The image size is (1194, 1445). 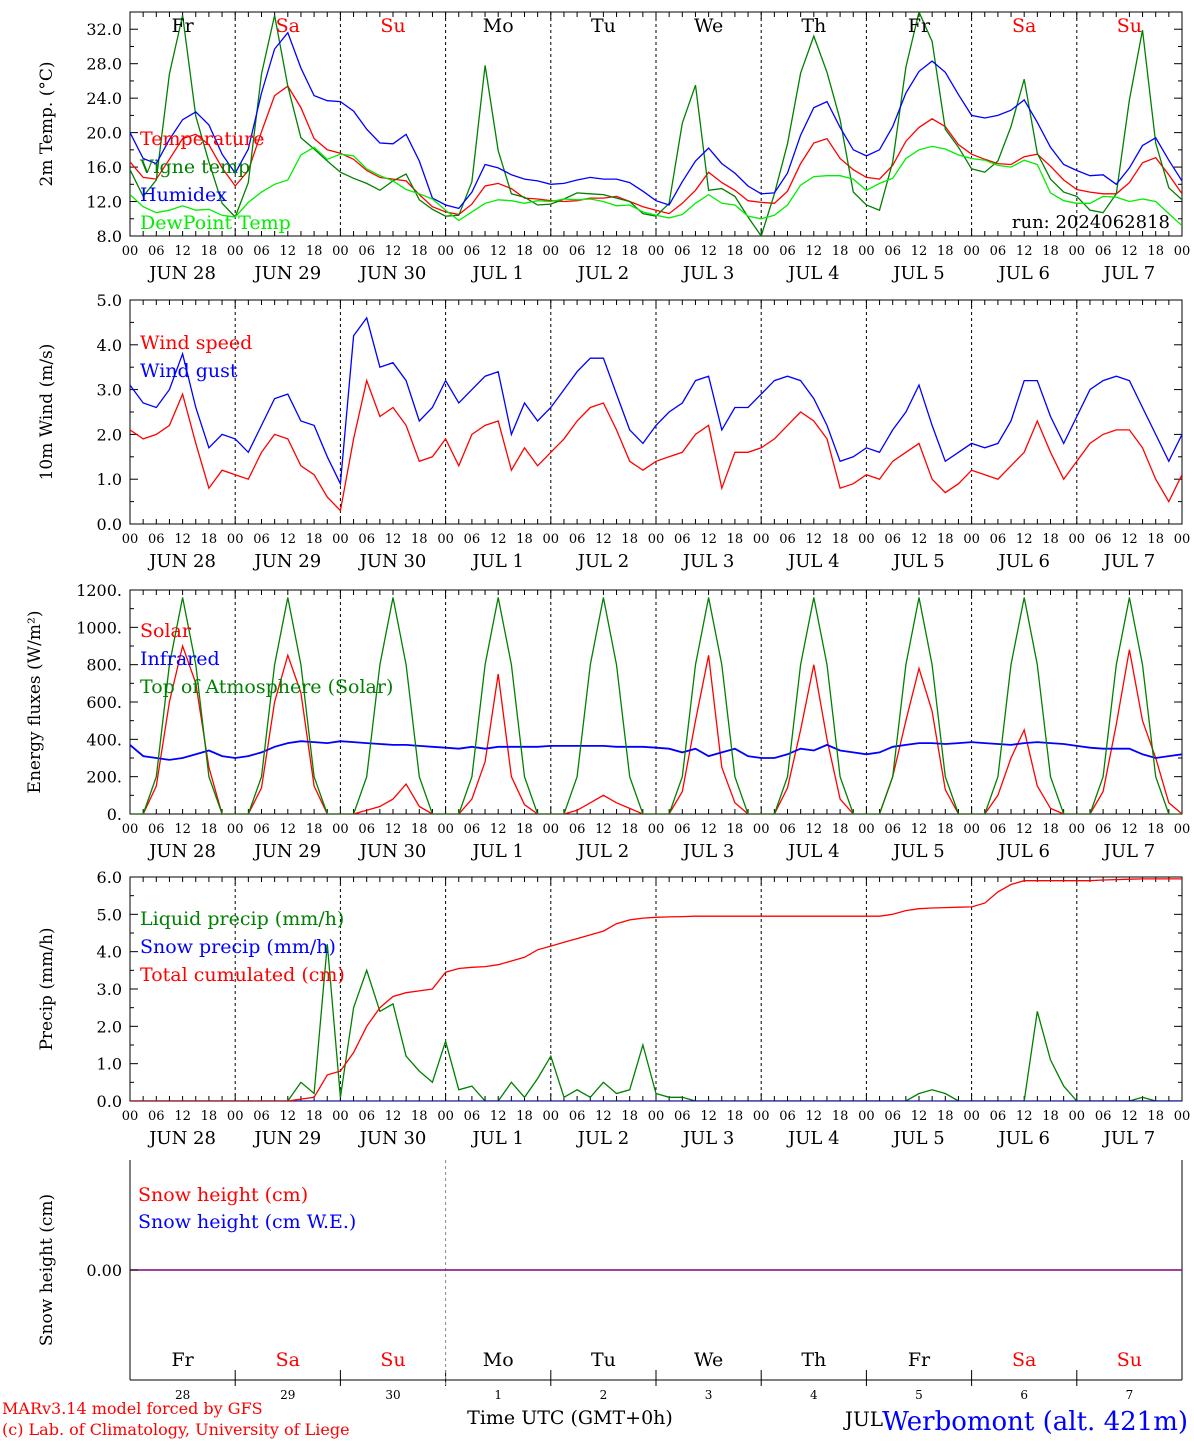 I want to click on panel-4-ylabel: Snow height (cm), so click(x=47, y=1270).